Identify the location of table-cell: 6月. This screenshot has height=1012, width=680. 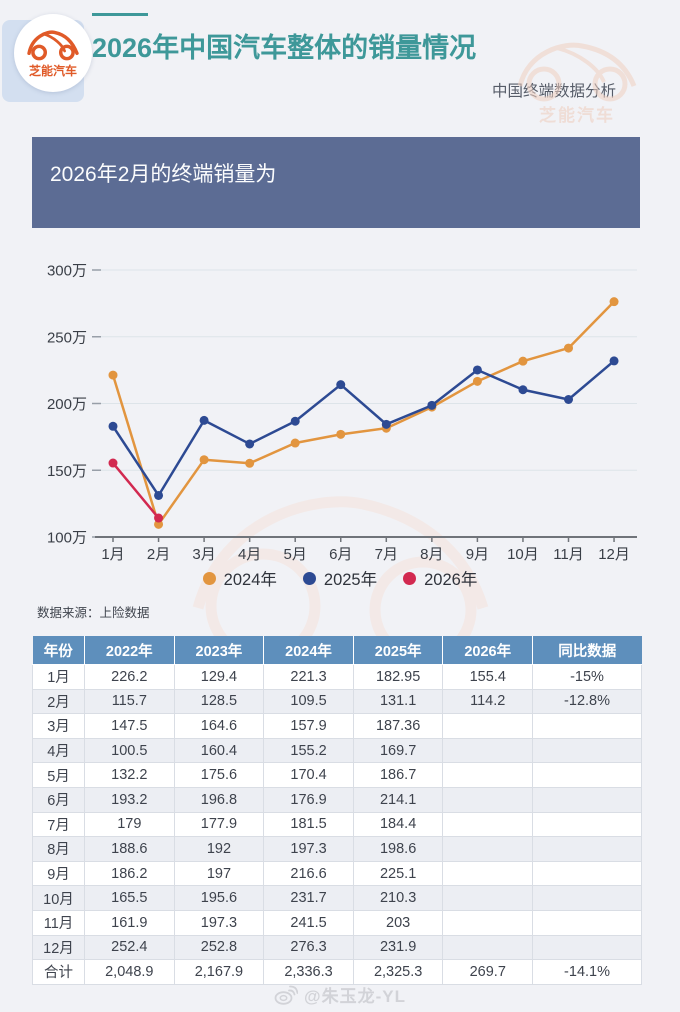
(58, 799).